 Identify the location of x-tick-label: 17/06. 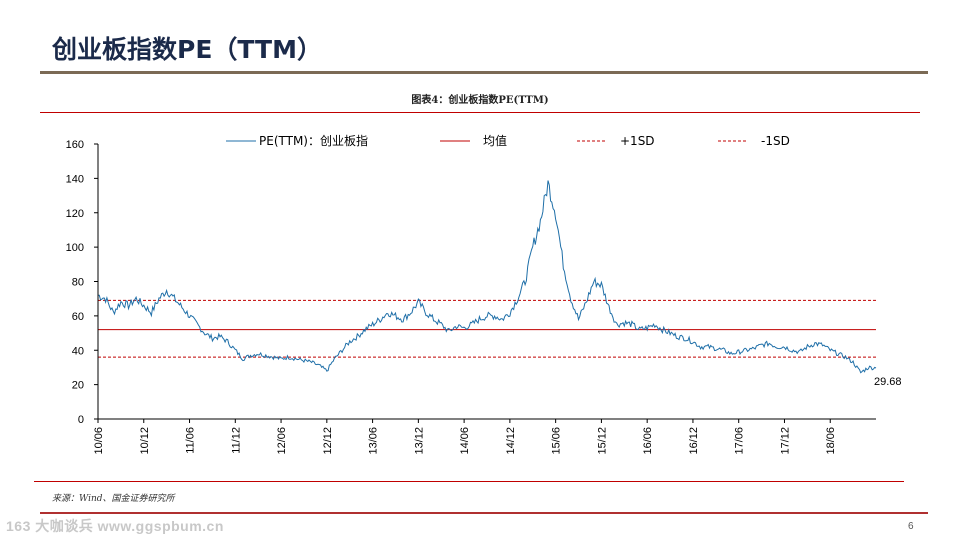
(740, 441).